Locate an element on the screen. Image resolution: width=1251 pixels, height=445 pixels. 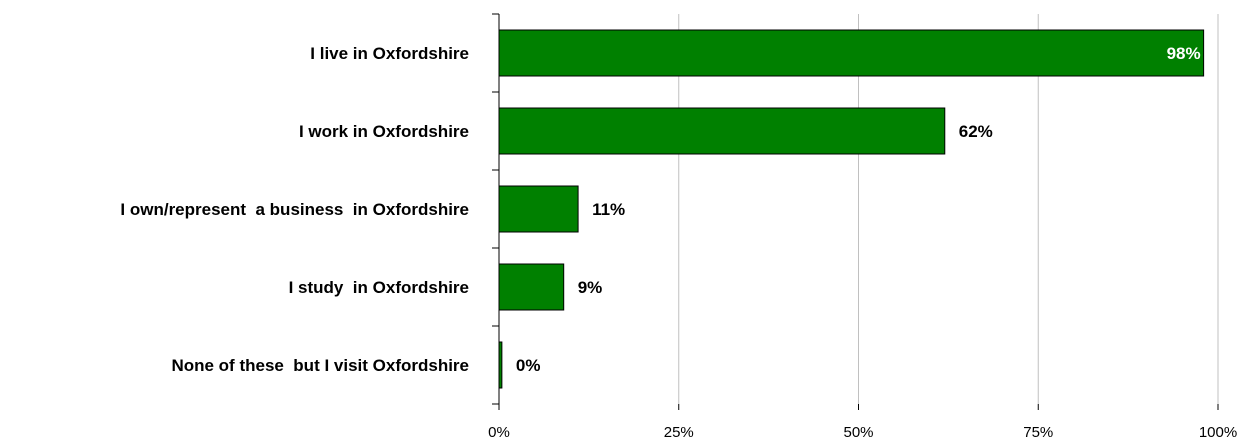
x-tick-label-75: 75% is located at coordinates (1038, 432).